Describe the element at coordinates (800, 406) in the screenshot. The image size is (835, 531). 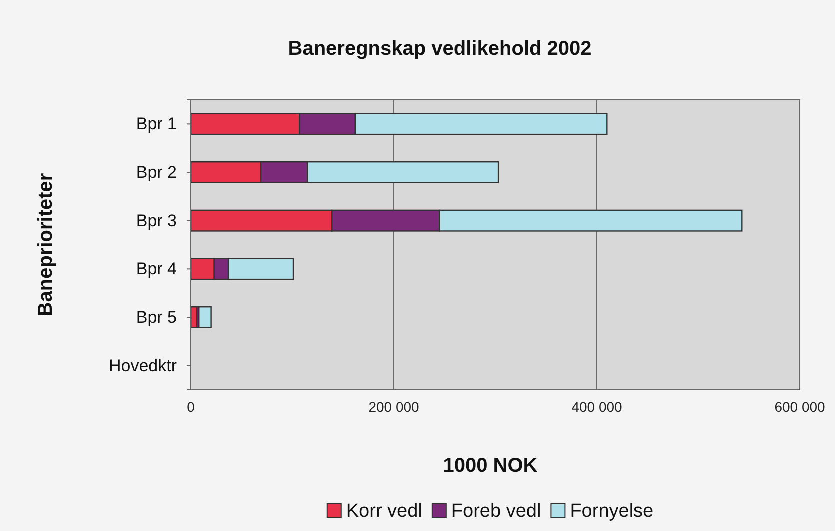
I see `x-tick-label: 600 000` at that location.